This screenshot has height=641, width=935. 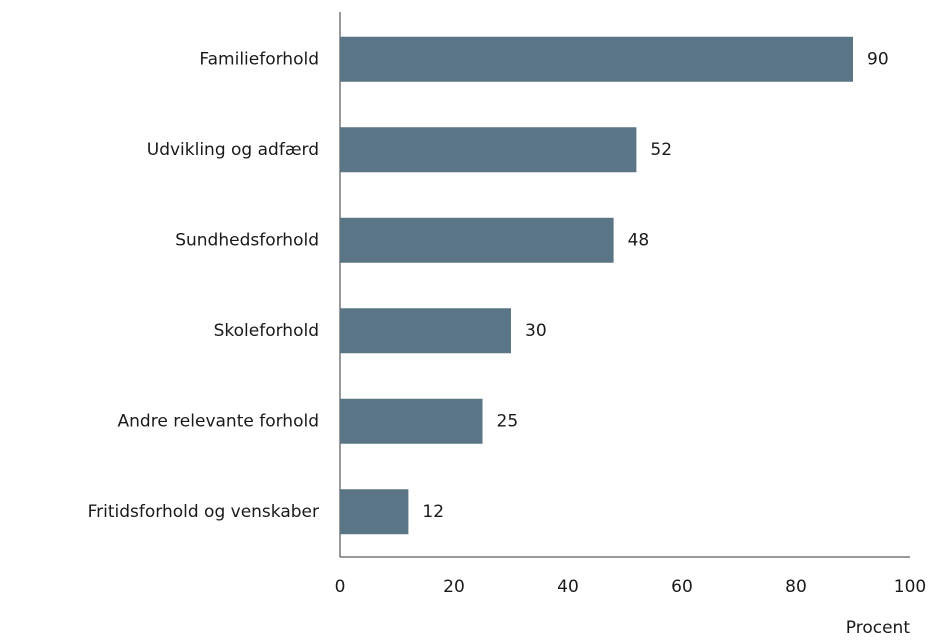 I want to click on value-label: 90, so click(x=878, y=59).